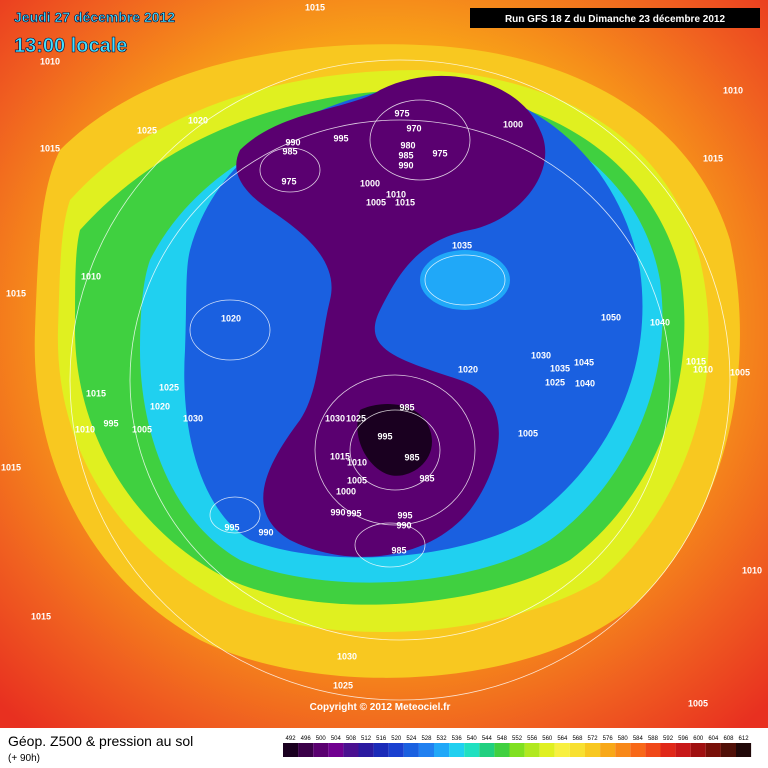 The image size is (768, 768). What do you see at coordinates (394, 440) in the screenshot?
I see `zone-core` at bounding box center [394, 440].